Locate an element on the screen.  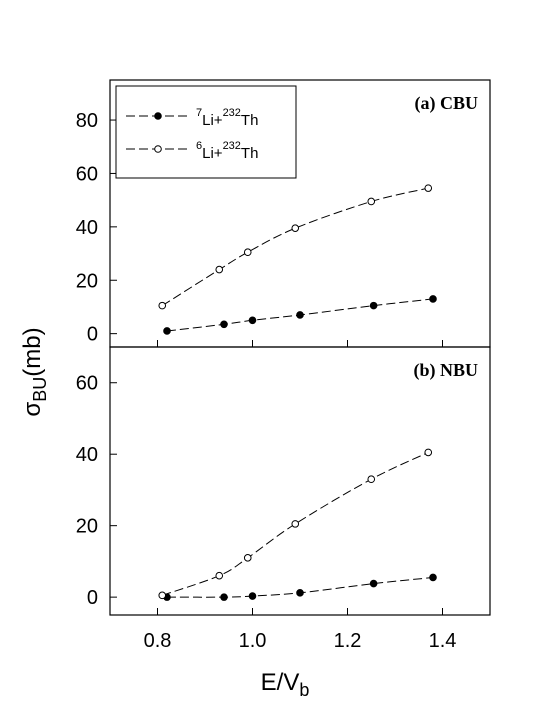
legend-legend-isotope: 6 is located at coordinates (199, 146).